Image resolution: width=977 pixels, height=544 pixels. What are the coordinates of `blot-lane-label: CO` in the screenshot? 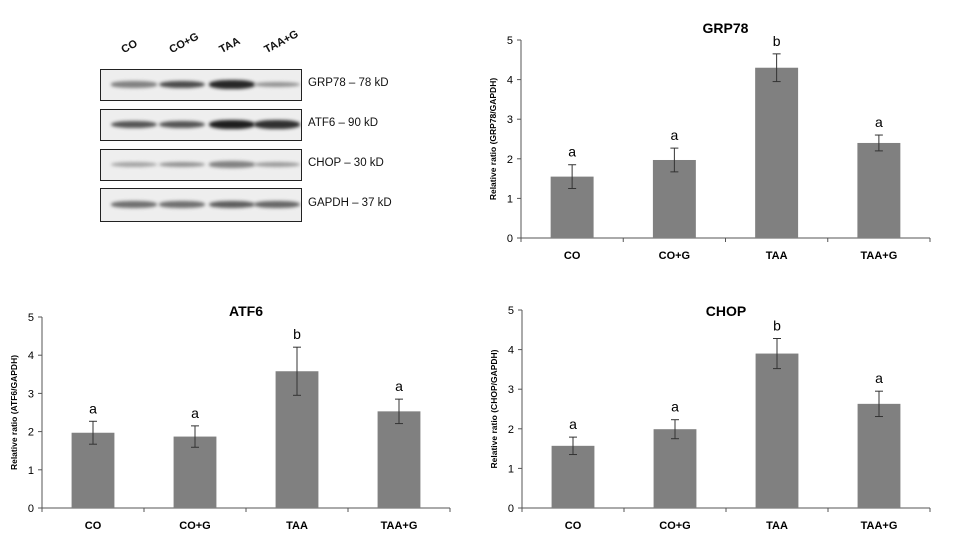 It's located at (129, 46).